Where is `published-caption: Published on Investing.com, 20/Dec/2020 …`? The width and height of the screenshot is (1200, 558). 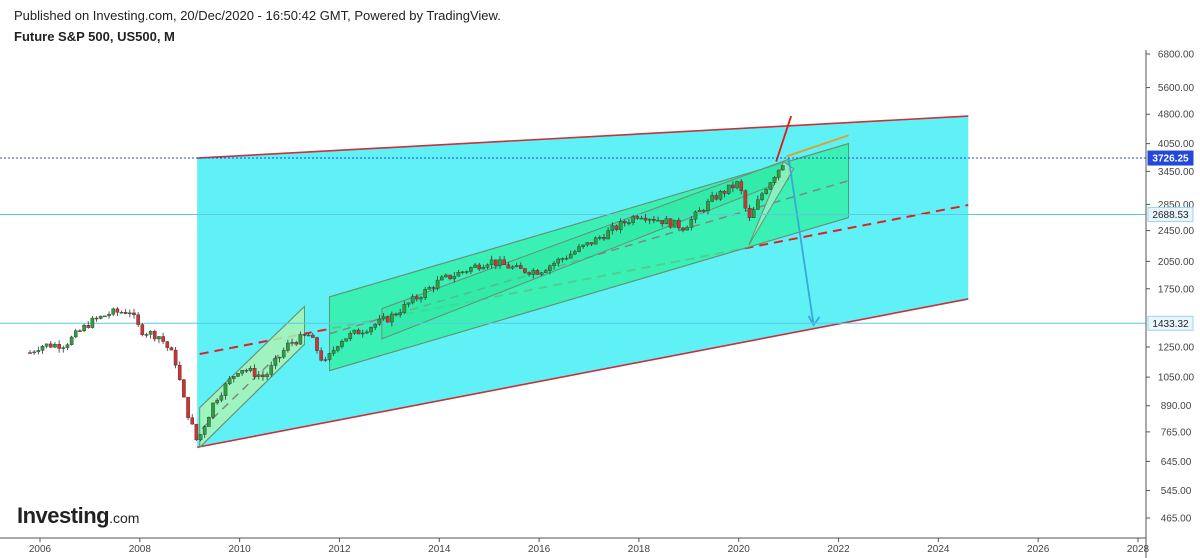 published-caption: Published on Investing.com, 20/Dec/2020 … is located at coordinates (257, 15).